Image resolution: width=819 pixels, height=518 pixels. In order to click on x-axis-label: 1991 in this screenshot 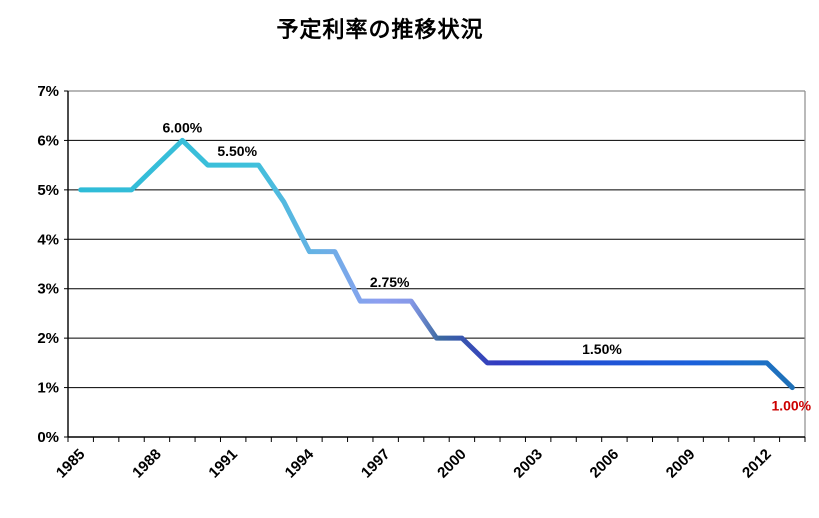, I will do `click(223, 464)`.